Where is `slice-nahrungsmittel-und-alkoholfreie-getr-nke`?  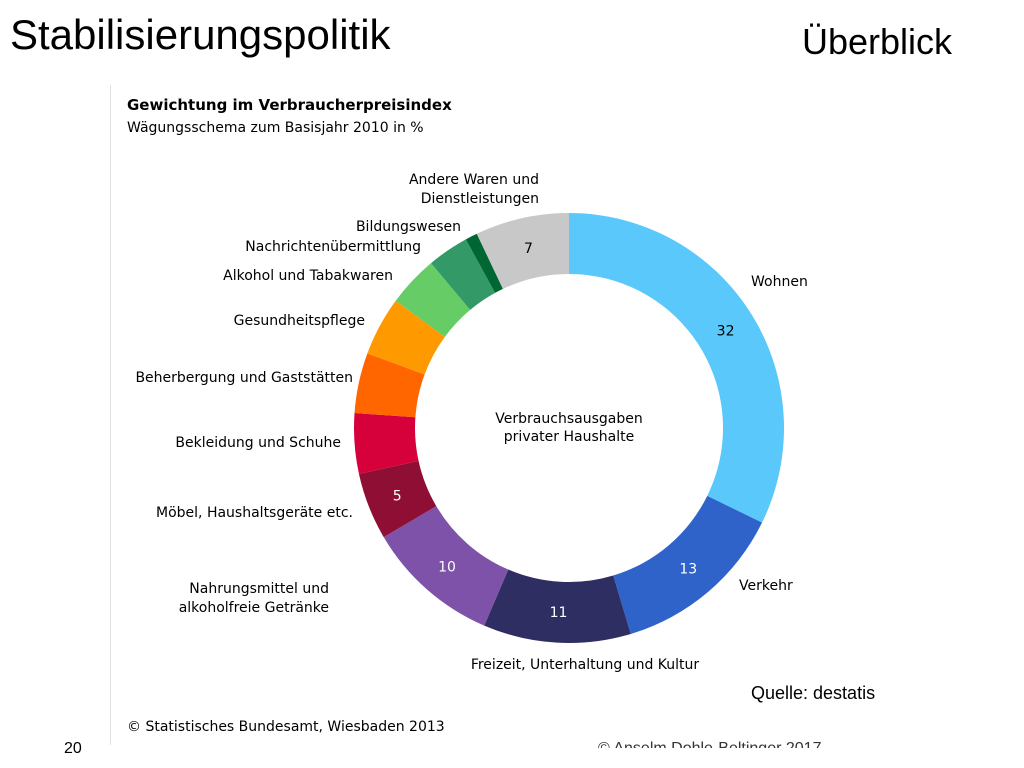 slice-nahrungsmittel-und-alkoholfreie-getr-nke is located at coordinates (446, 566).